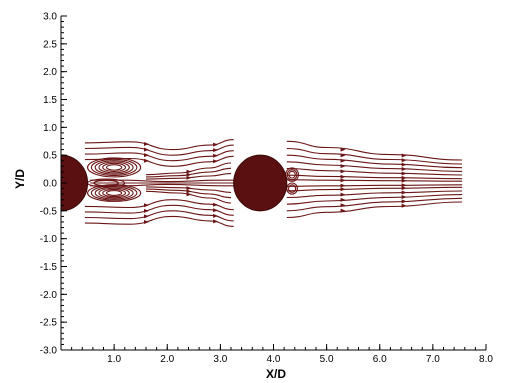 Image resolution: width=506 pixels, height=383 pixels. I want to click on y-tick-label: 0.0, so click(50, 184).